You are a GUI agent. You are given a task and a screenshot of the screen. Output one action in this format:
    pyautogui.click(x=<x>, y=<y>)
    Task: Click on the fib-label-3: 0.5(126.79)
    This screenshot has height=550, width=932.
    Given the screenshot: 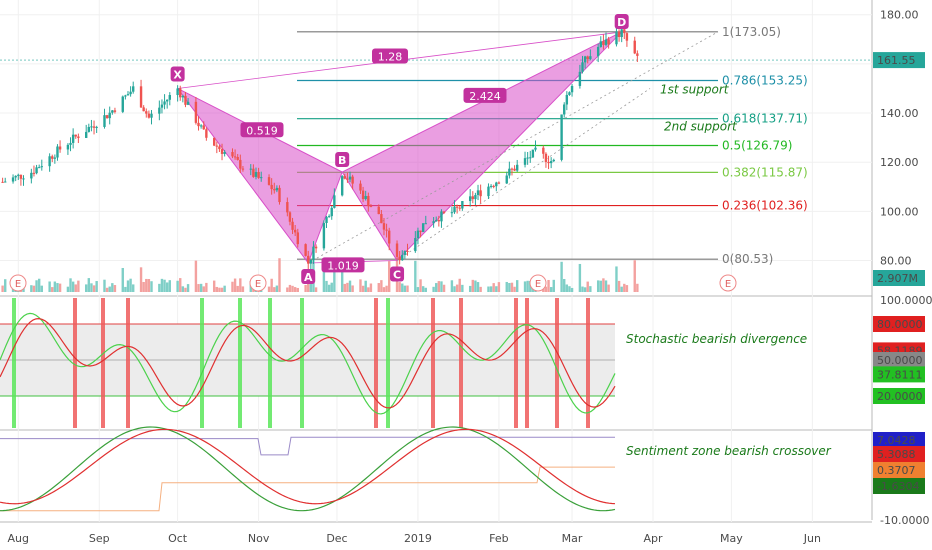 What is the action you would take?
    pyautogui.click(x=757, y=146)
    